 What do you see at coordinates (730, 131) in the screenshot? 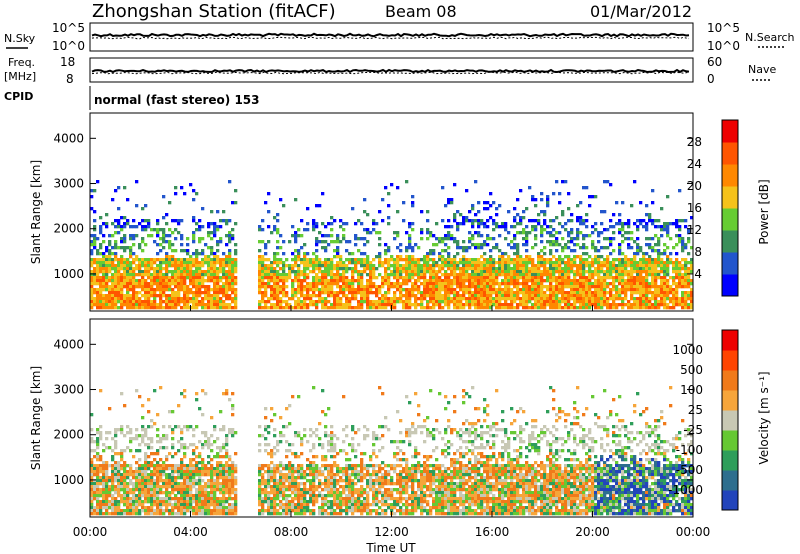
I see `colorbar-swatch` at bounding box center [730, 131].